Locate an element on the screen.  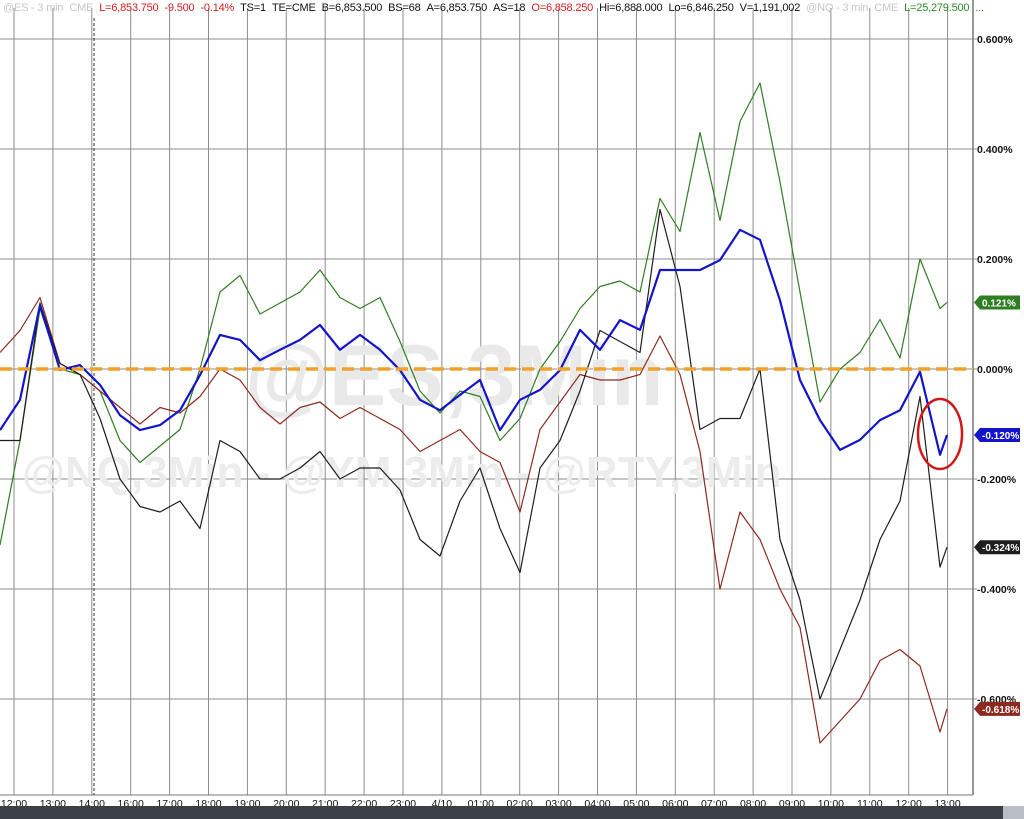
y-tick-label: 0.200% is located at coordinates (995, 260).